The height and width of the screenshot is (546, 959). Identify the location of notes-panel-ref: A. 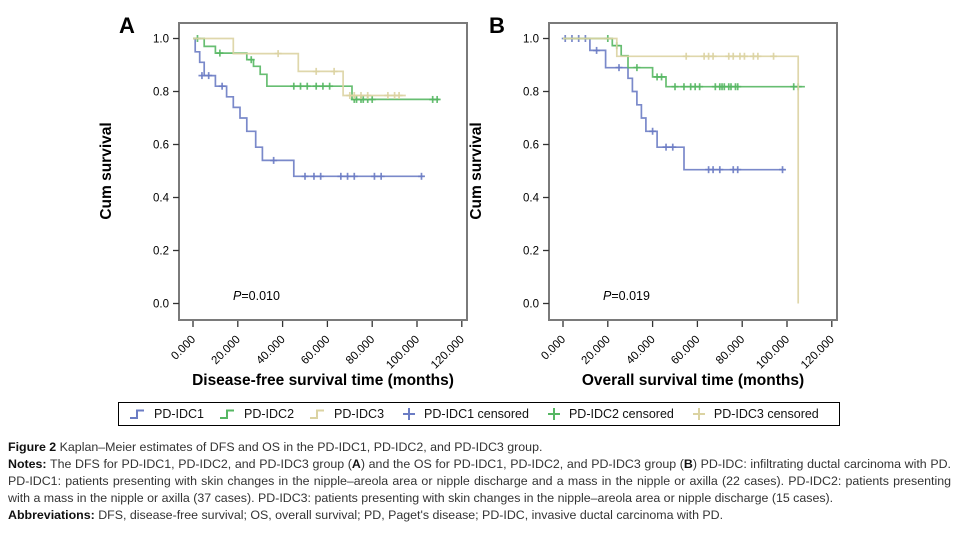
(356, 464).